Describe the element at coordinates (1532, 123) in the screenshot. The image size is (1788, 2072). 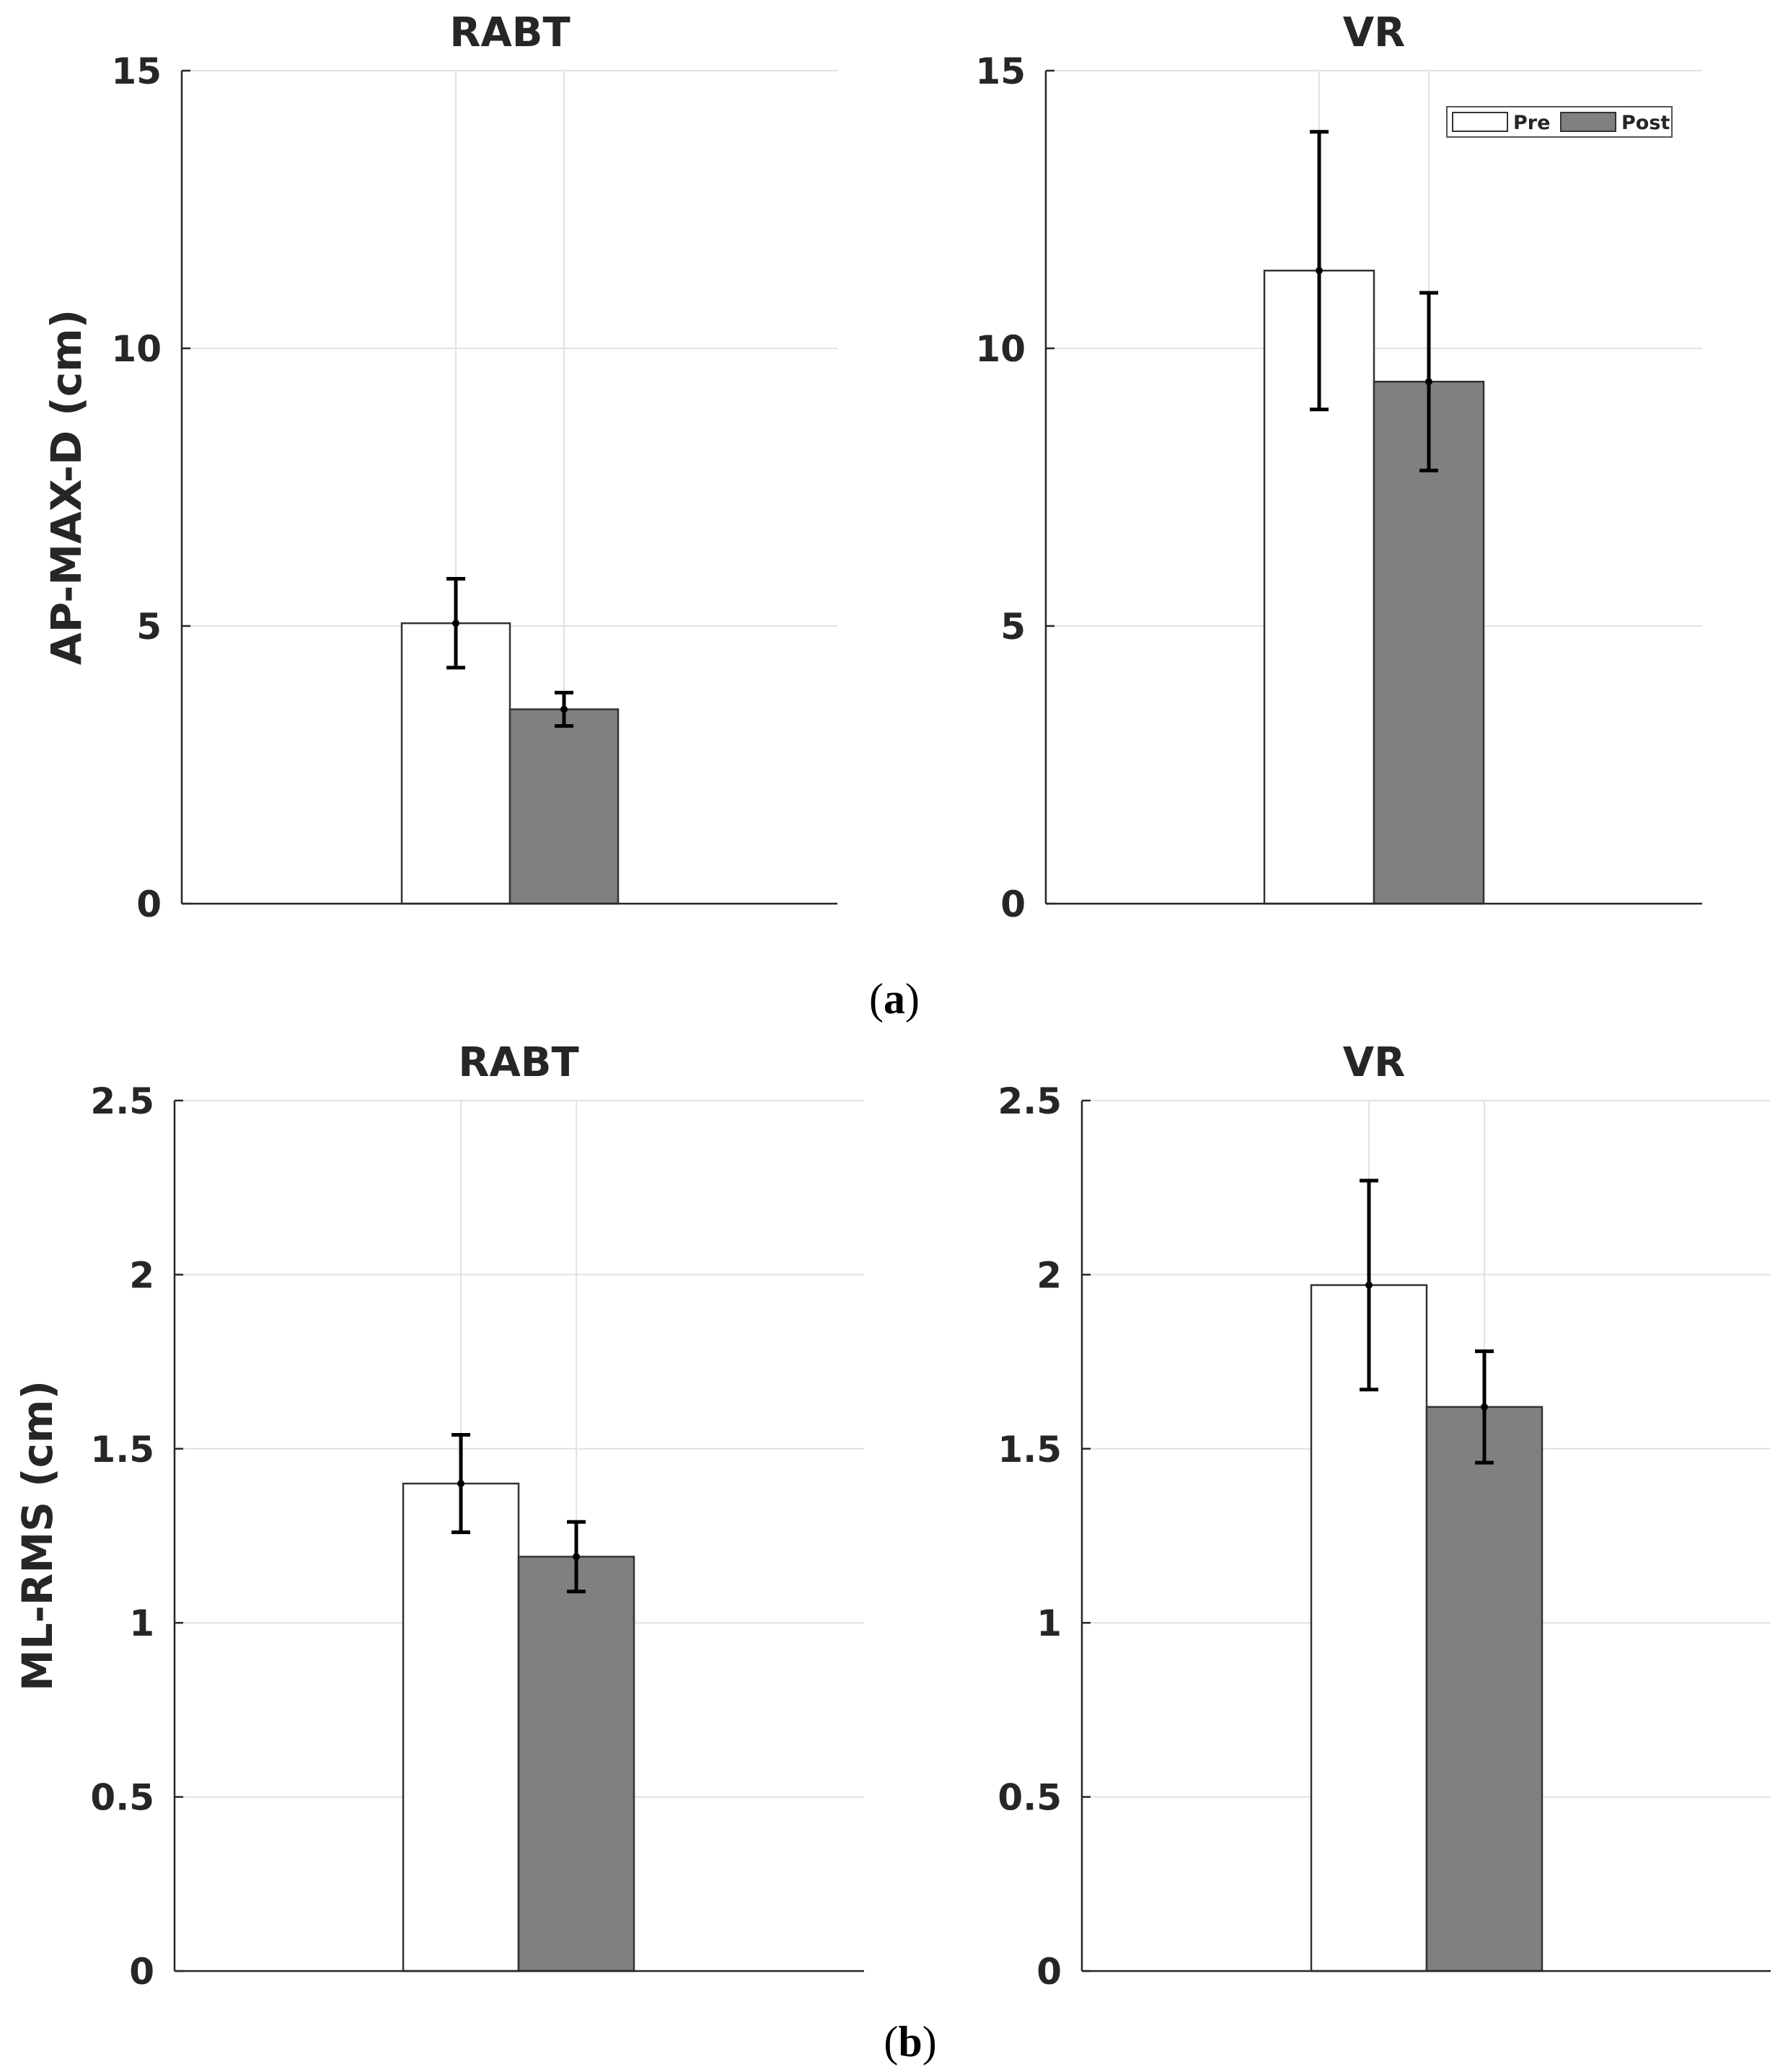
I see `legend-label-pre: Pre` at that location.